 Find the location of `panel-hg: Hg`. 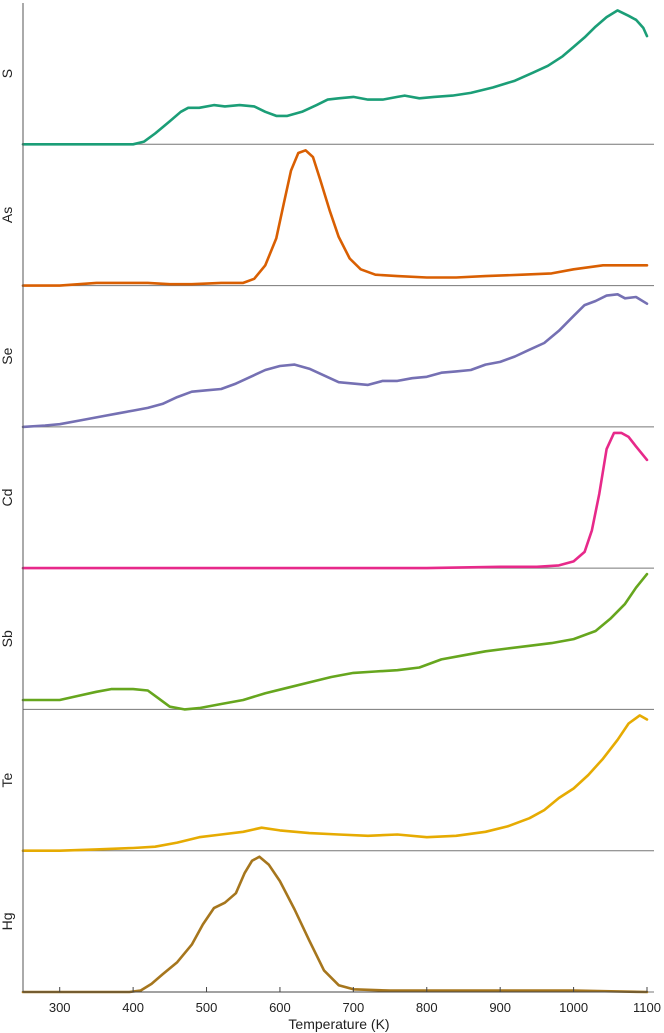

panel-hg: Hg is located at coordinates (327, 924).